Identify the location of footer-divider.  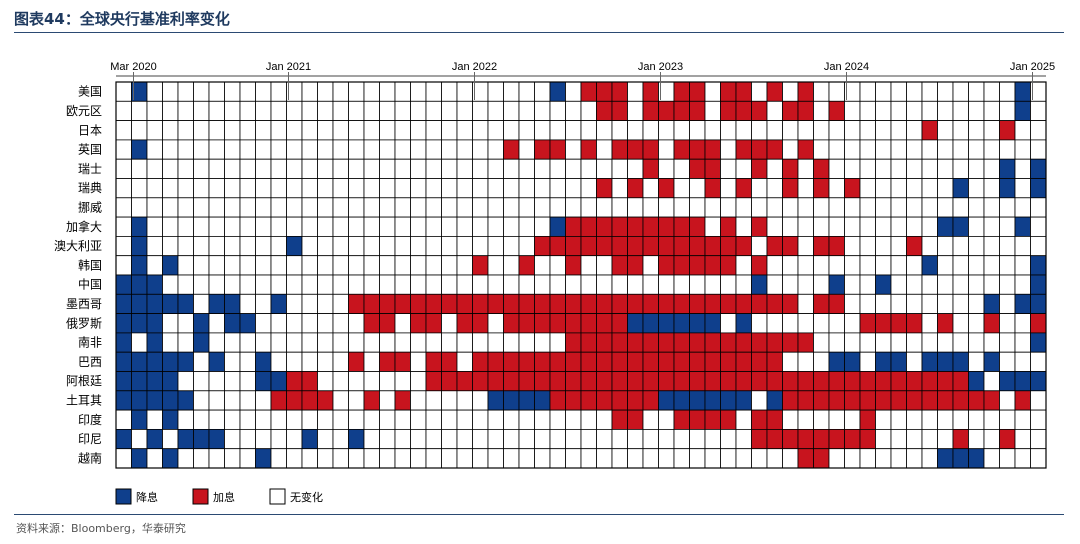
(539, 514).